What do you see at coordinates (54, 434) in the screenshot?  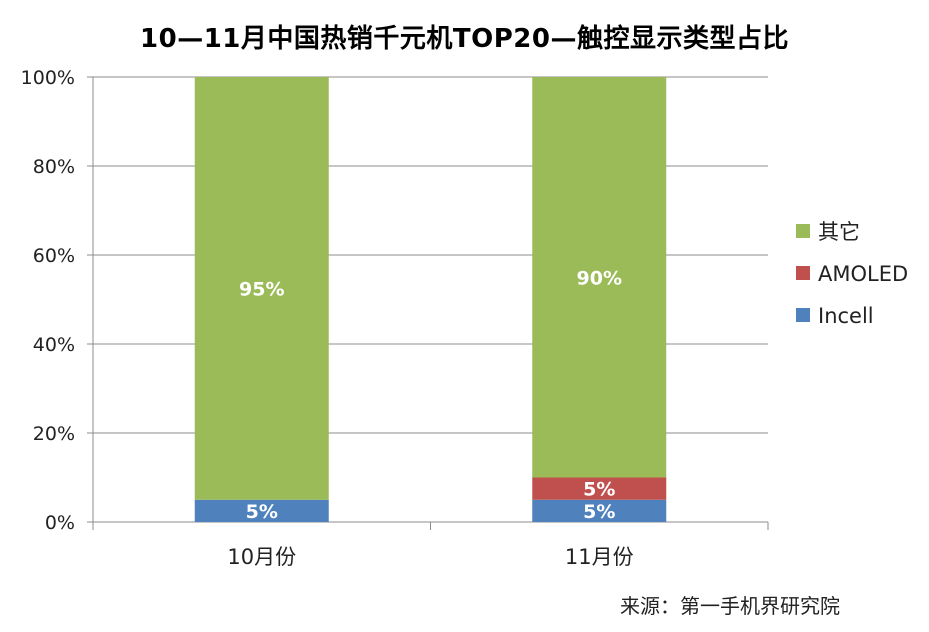 I see `y-tick-label: 20%` at bounding box center [54, 434].